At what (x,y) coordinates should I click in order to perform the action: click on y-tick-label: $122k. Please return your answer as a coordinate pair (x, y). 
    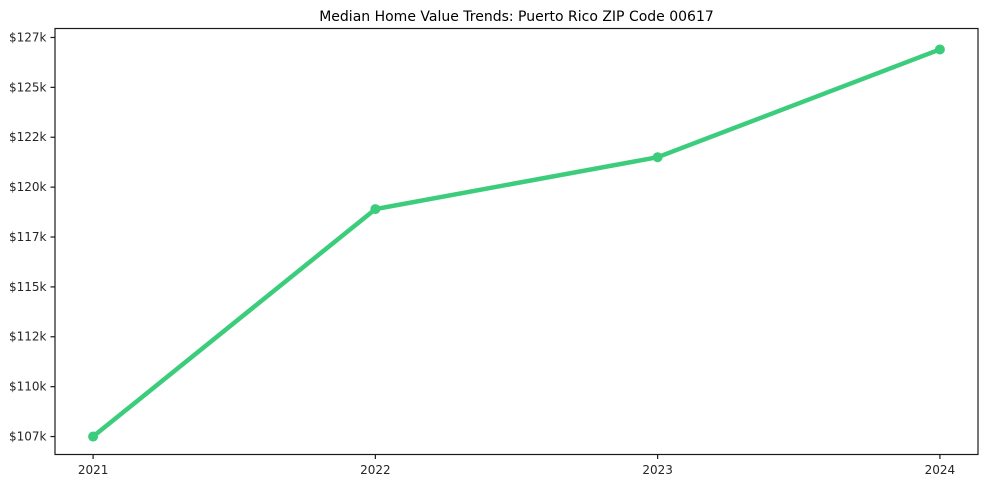
    Looking at the image, I should click on (28, 137).